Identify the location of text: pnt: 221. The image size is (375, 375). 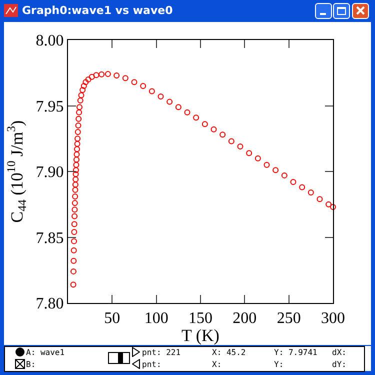
(161, 353).